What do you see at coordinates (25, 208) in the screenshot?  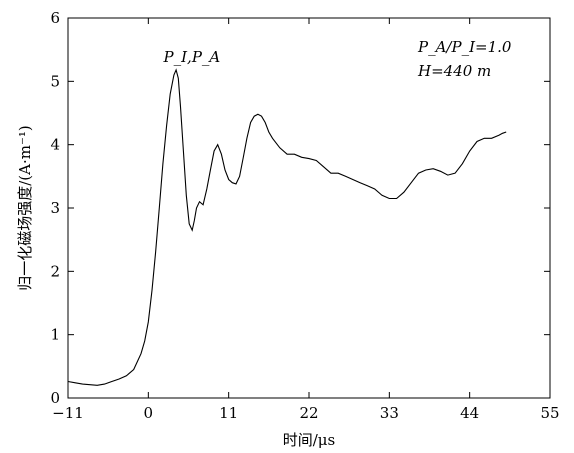 I see `y-axis-label: 归一化磁场强度/(A·m⁻¹)` at bounding box center [25, 208].